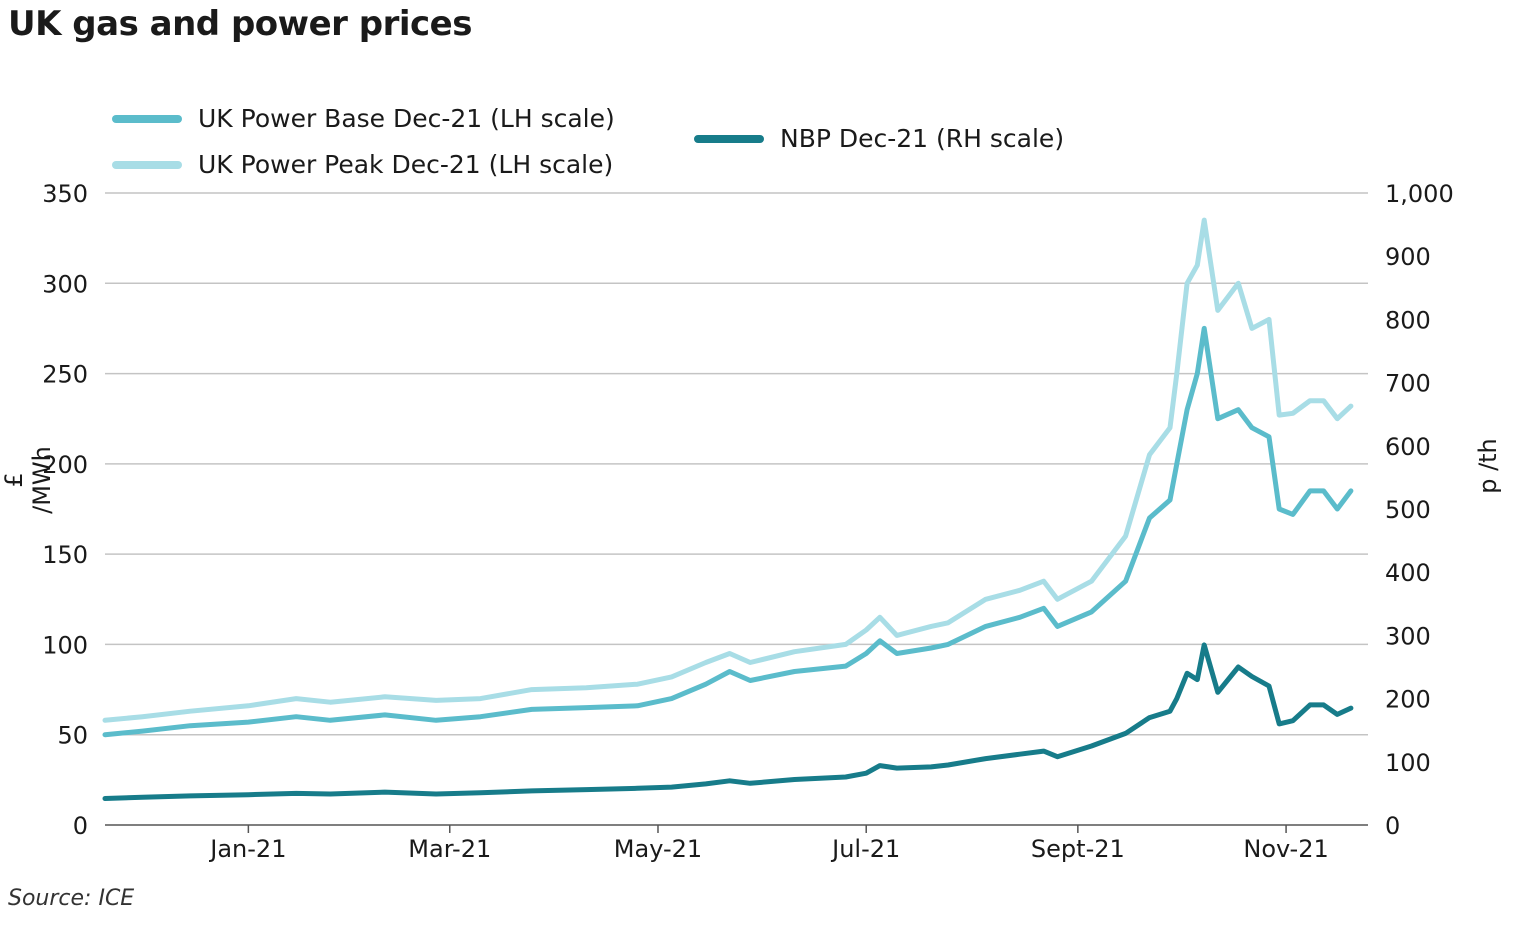  What do you see at coordinates (65, 284) in the screenshot?
I see `y-left-tick-label: 300` at bounding box center [65, 284].